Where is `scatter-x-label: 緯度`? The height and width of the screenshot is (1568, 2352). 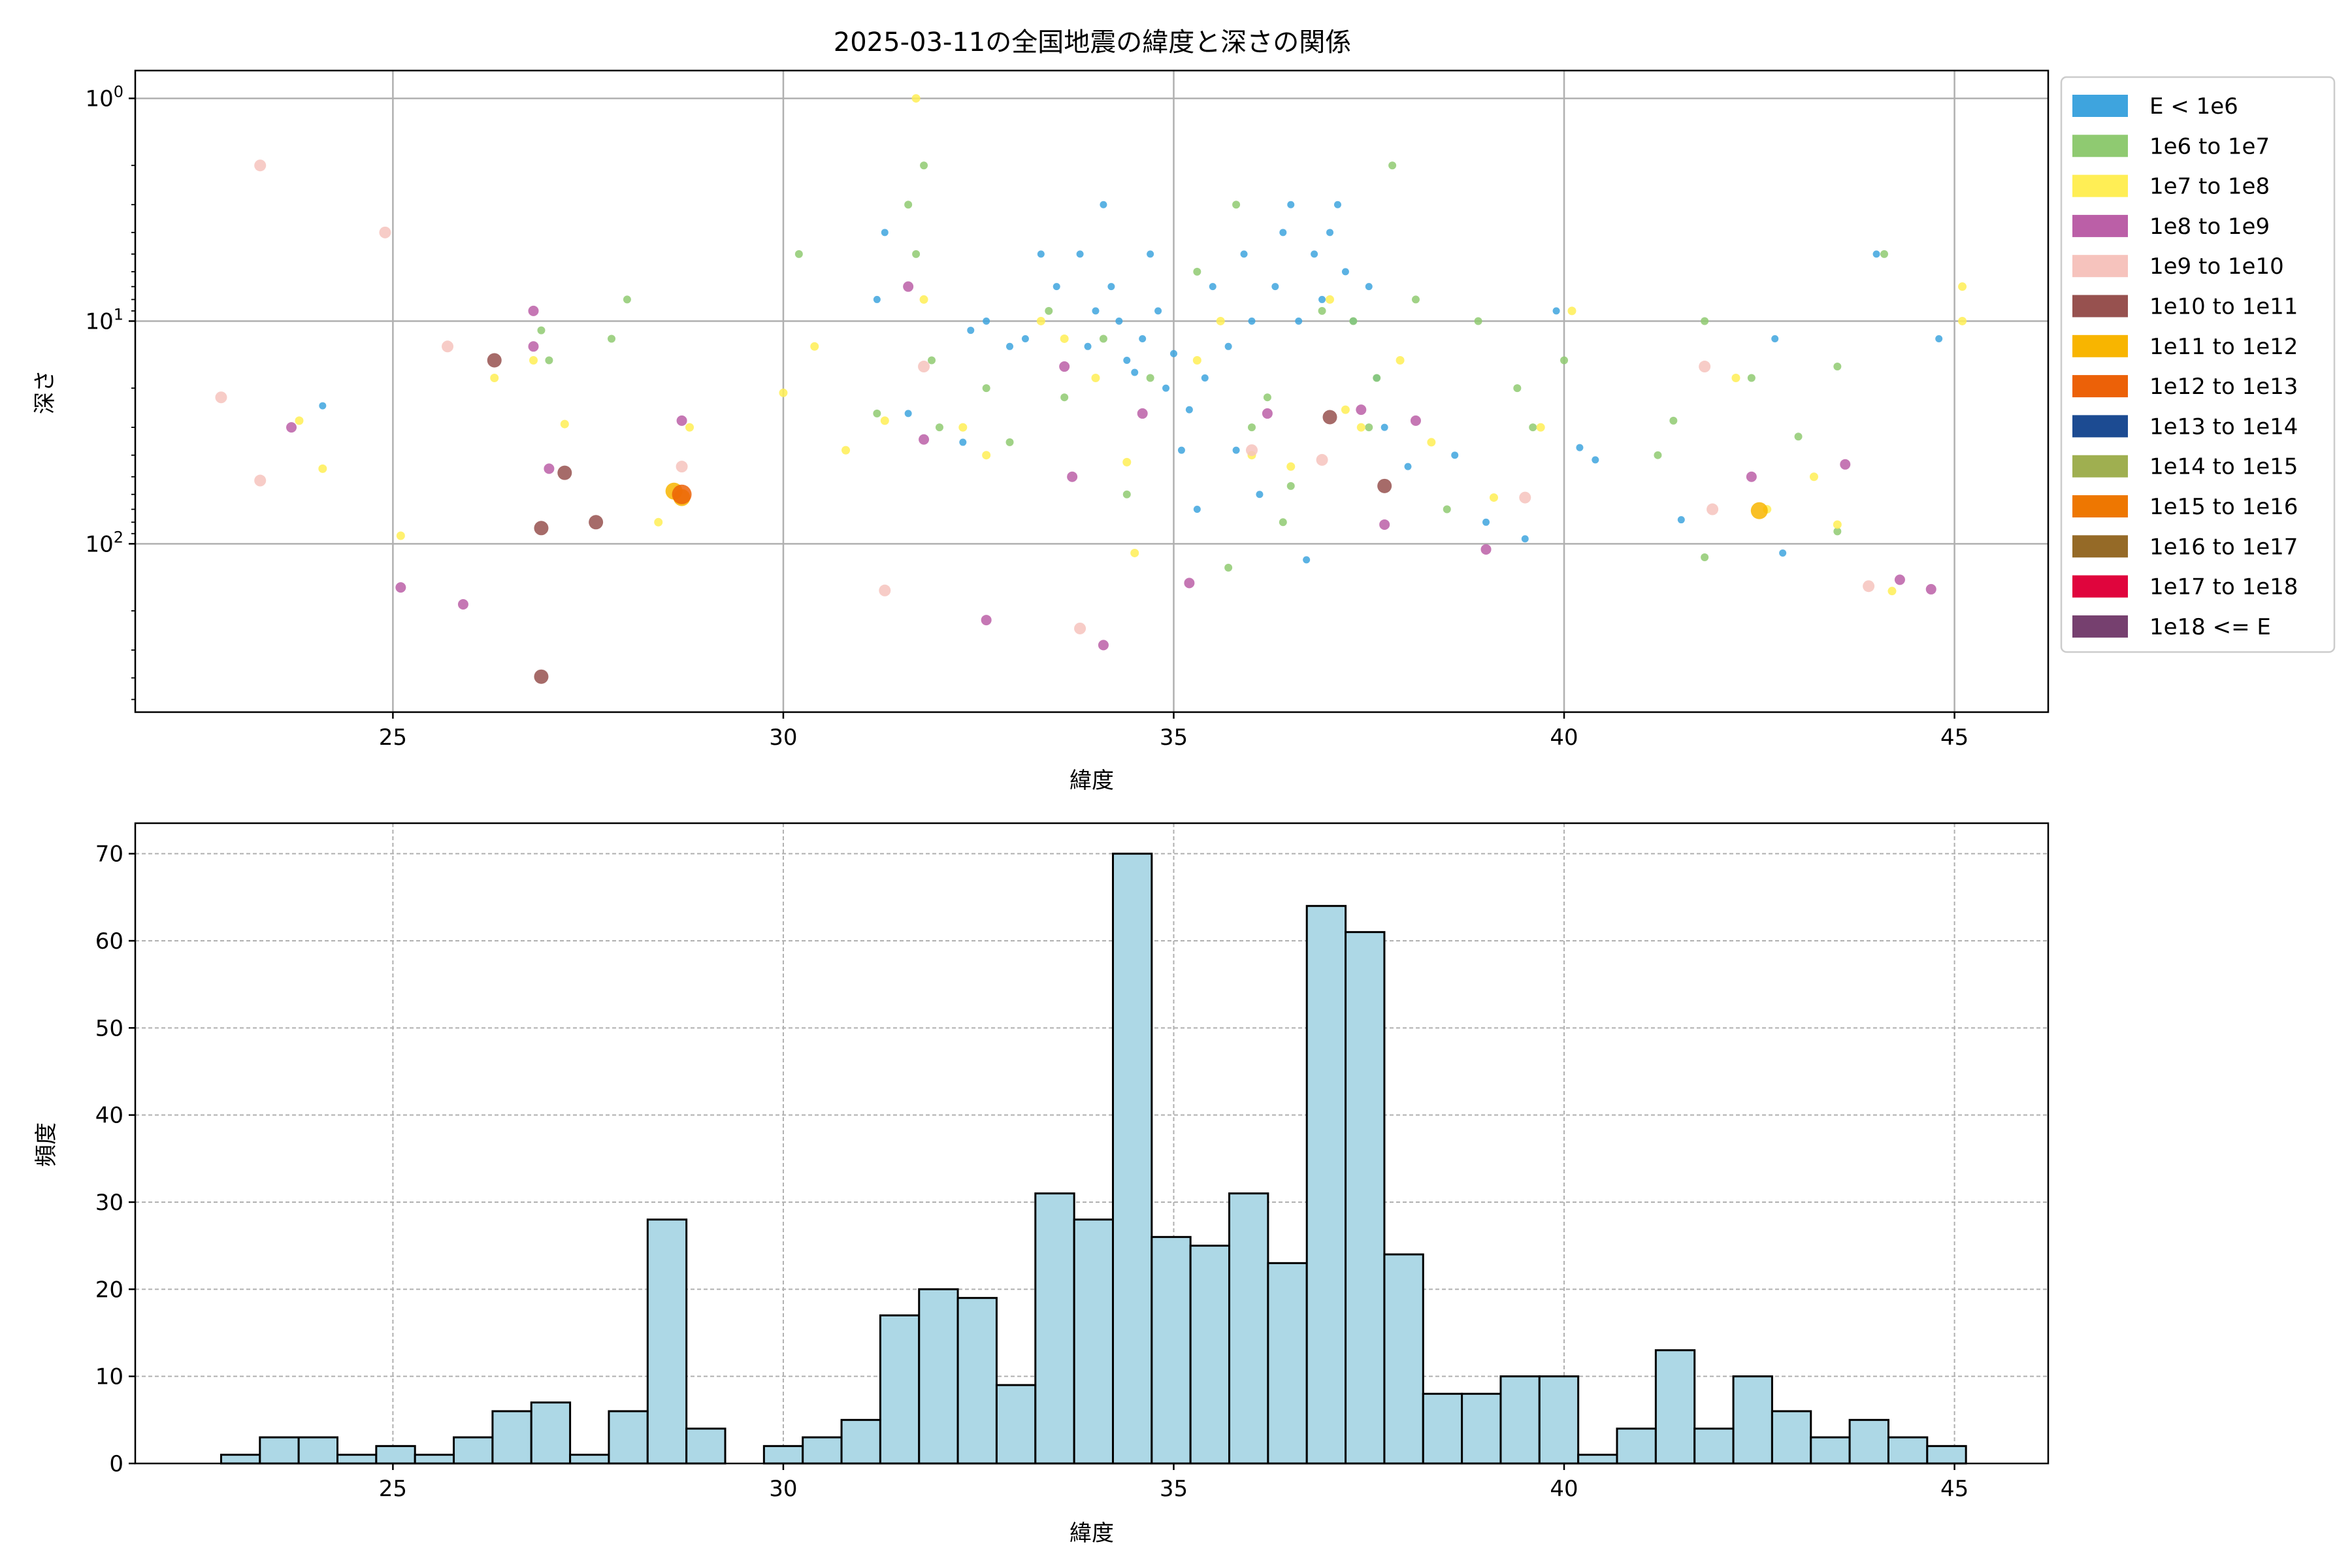 scatter-x-label: 緯度 is located at coordinates (1092, 781).